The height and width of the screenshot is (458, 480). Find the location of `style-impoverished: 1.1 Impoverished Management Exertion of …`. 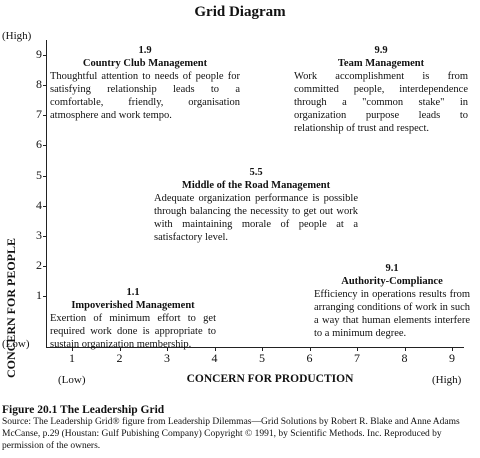

style-impoverished: 1.1 Impoverished Management Exertion of … is located at coordinates (133, 318).